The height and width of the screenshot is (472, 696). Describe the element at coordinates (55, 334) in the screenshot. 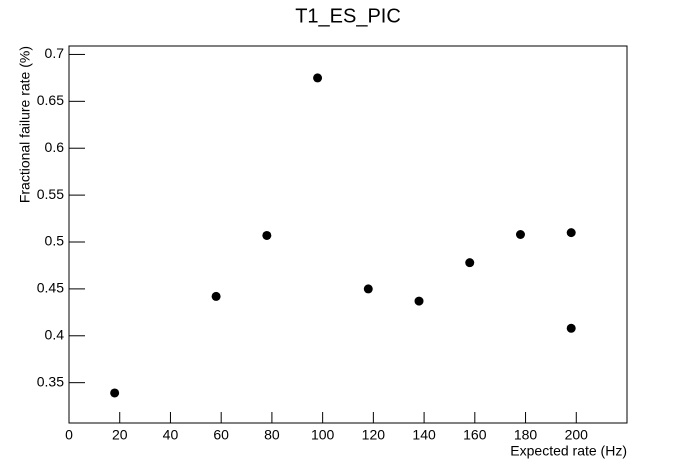

I see `y-tick-label: 0.4` at that location.